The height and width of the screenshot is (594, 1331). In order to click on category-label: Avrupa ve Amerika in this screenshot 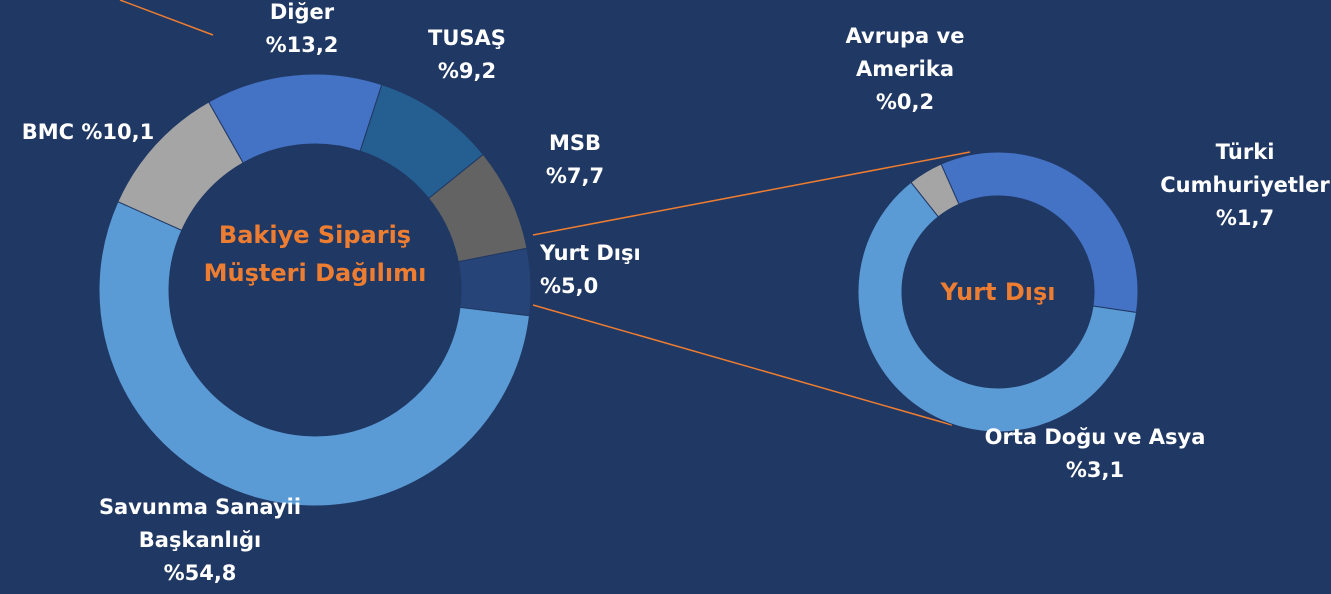, I will do `click(905, 52)`.